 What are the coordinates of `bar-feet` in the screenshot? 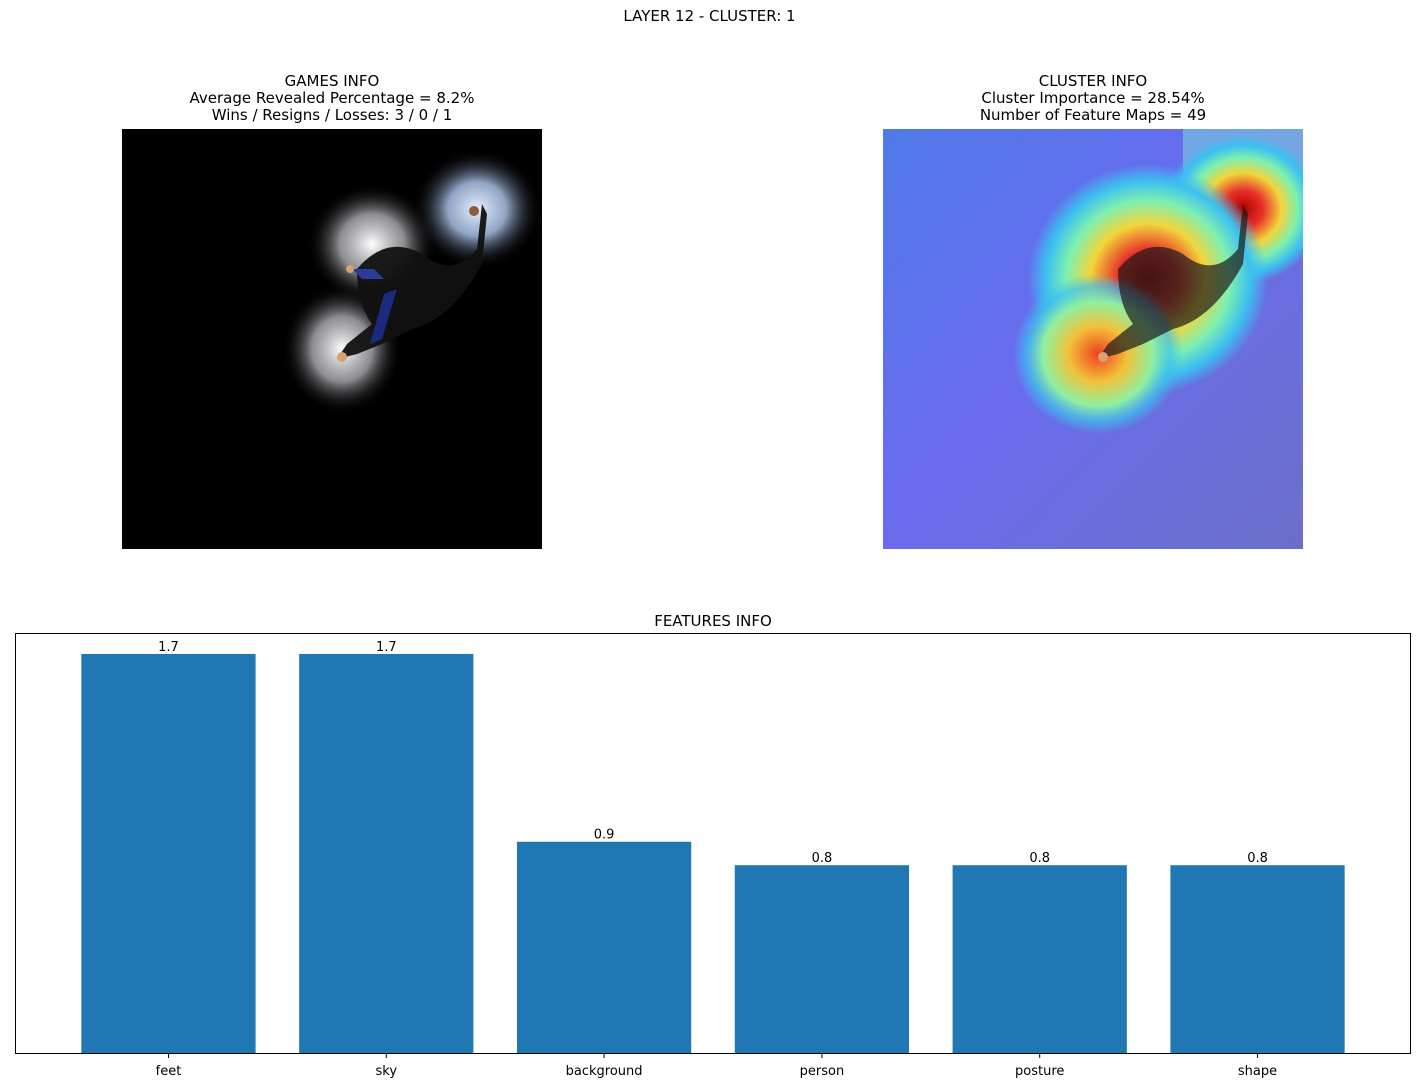 It's located at (168, 853).